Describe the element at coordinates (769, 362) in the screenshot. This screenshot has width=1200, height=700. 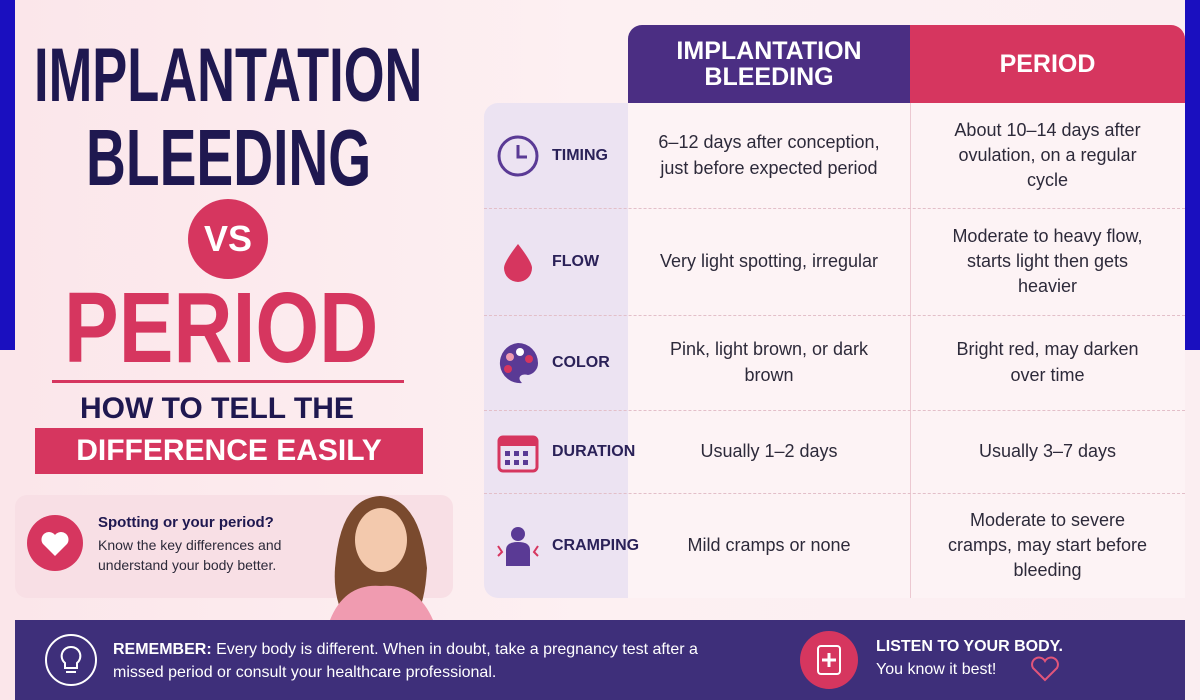
I see `cell: Pink, light brown, or dark brown` at that location.